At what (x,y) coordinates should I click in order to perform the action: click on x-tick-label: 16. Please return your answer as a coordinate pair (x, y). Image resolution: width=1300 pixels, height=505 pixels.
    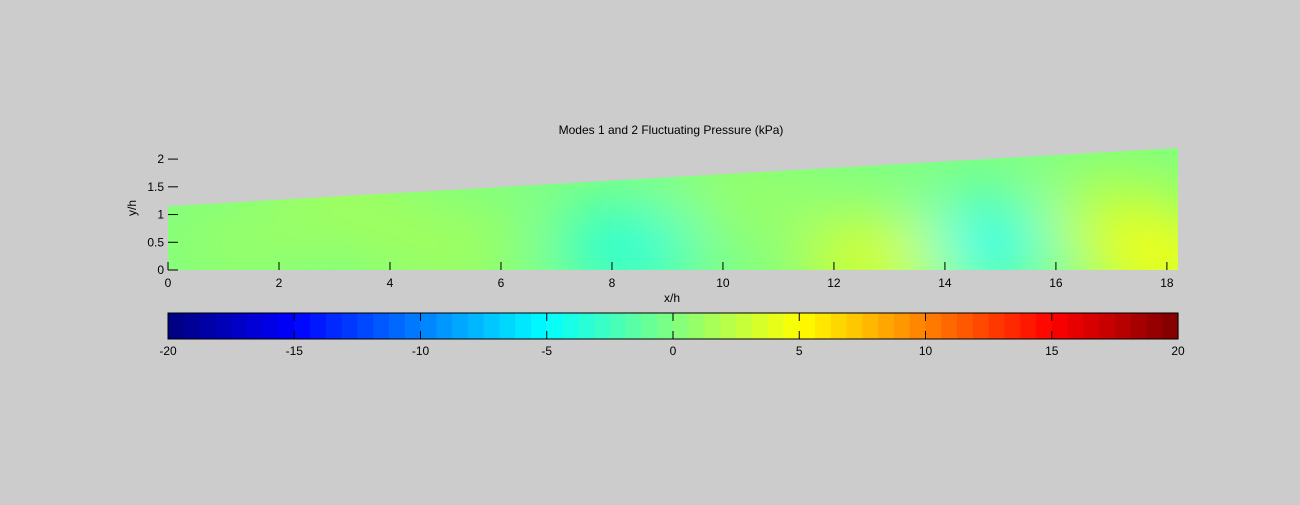
    Looking at the image, I should click on (1056, 283).